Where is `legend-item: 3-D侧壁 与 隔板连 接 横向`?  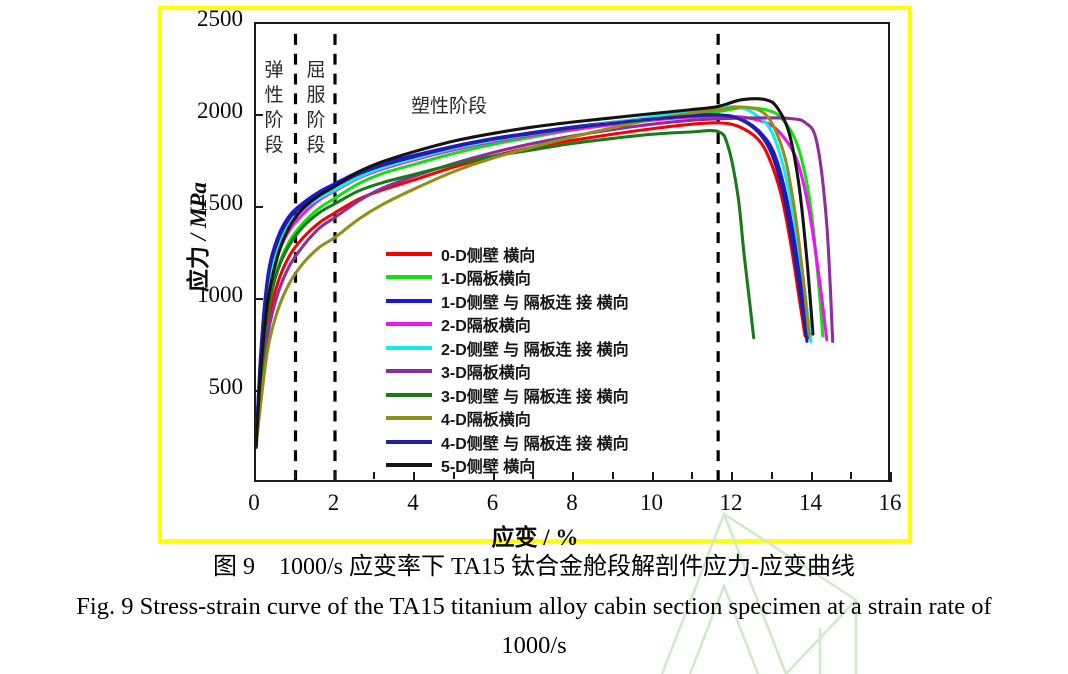 legend-item: 3-D侧壁 与 隔板连 接 横向 is located at coordinates (507, 395).